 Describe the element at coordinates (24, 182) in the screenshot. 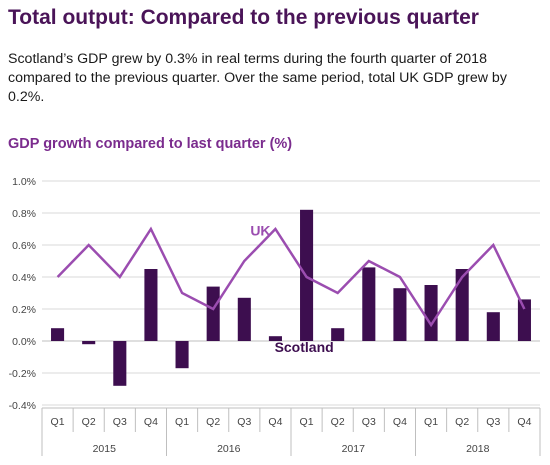

I see `y-tick-label: 1.0%` at that location.